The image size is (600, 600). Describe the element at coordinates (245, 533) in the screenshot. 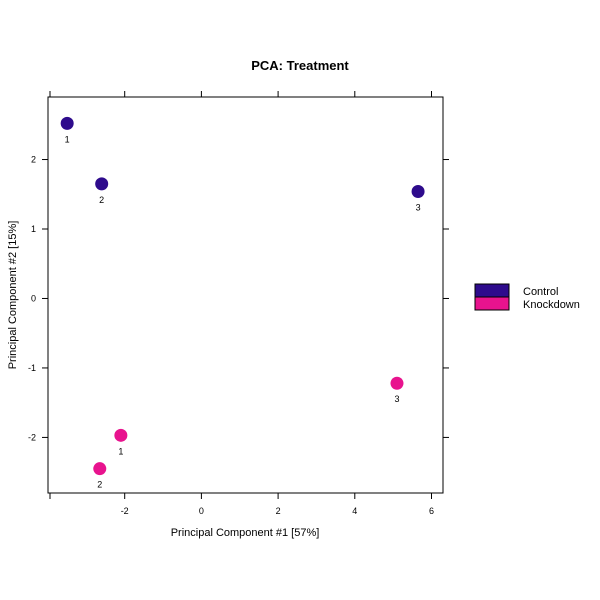

I see `x-axis-label: Principal Component #1 [57%]` at that location.